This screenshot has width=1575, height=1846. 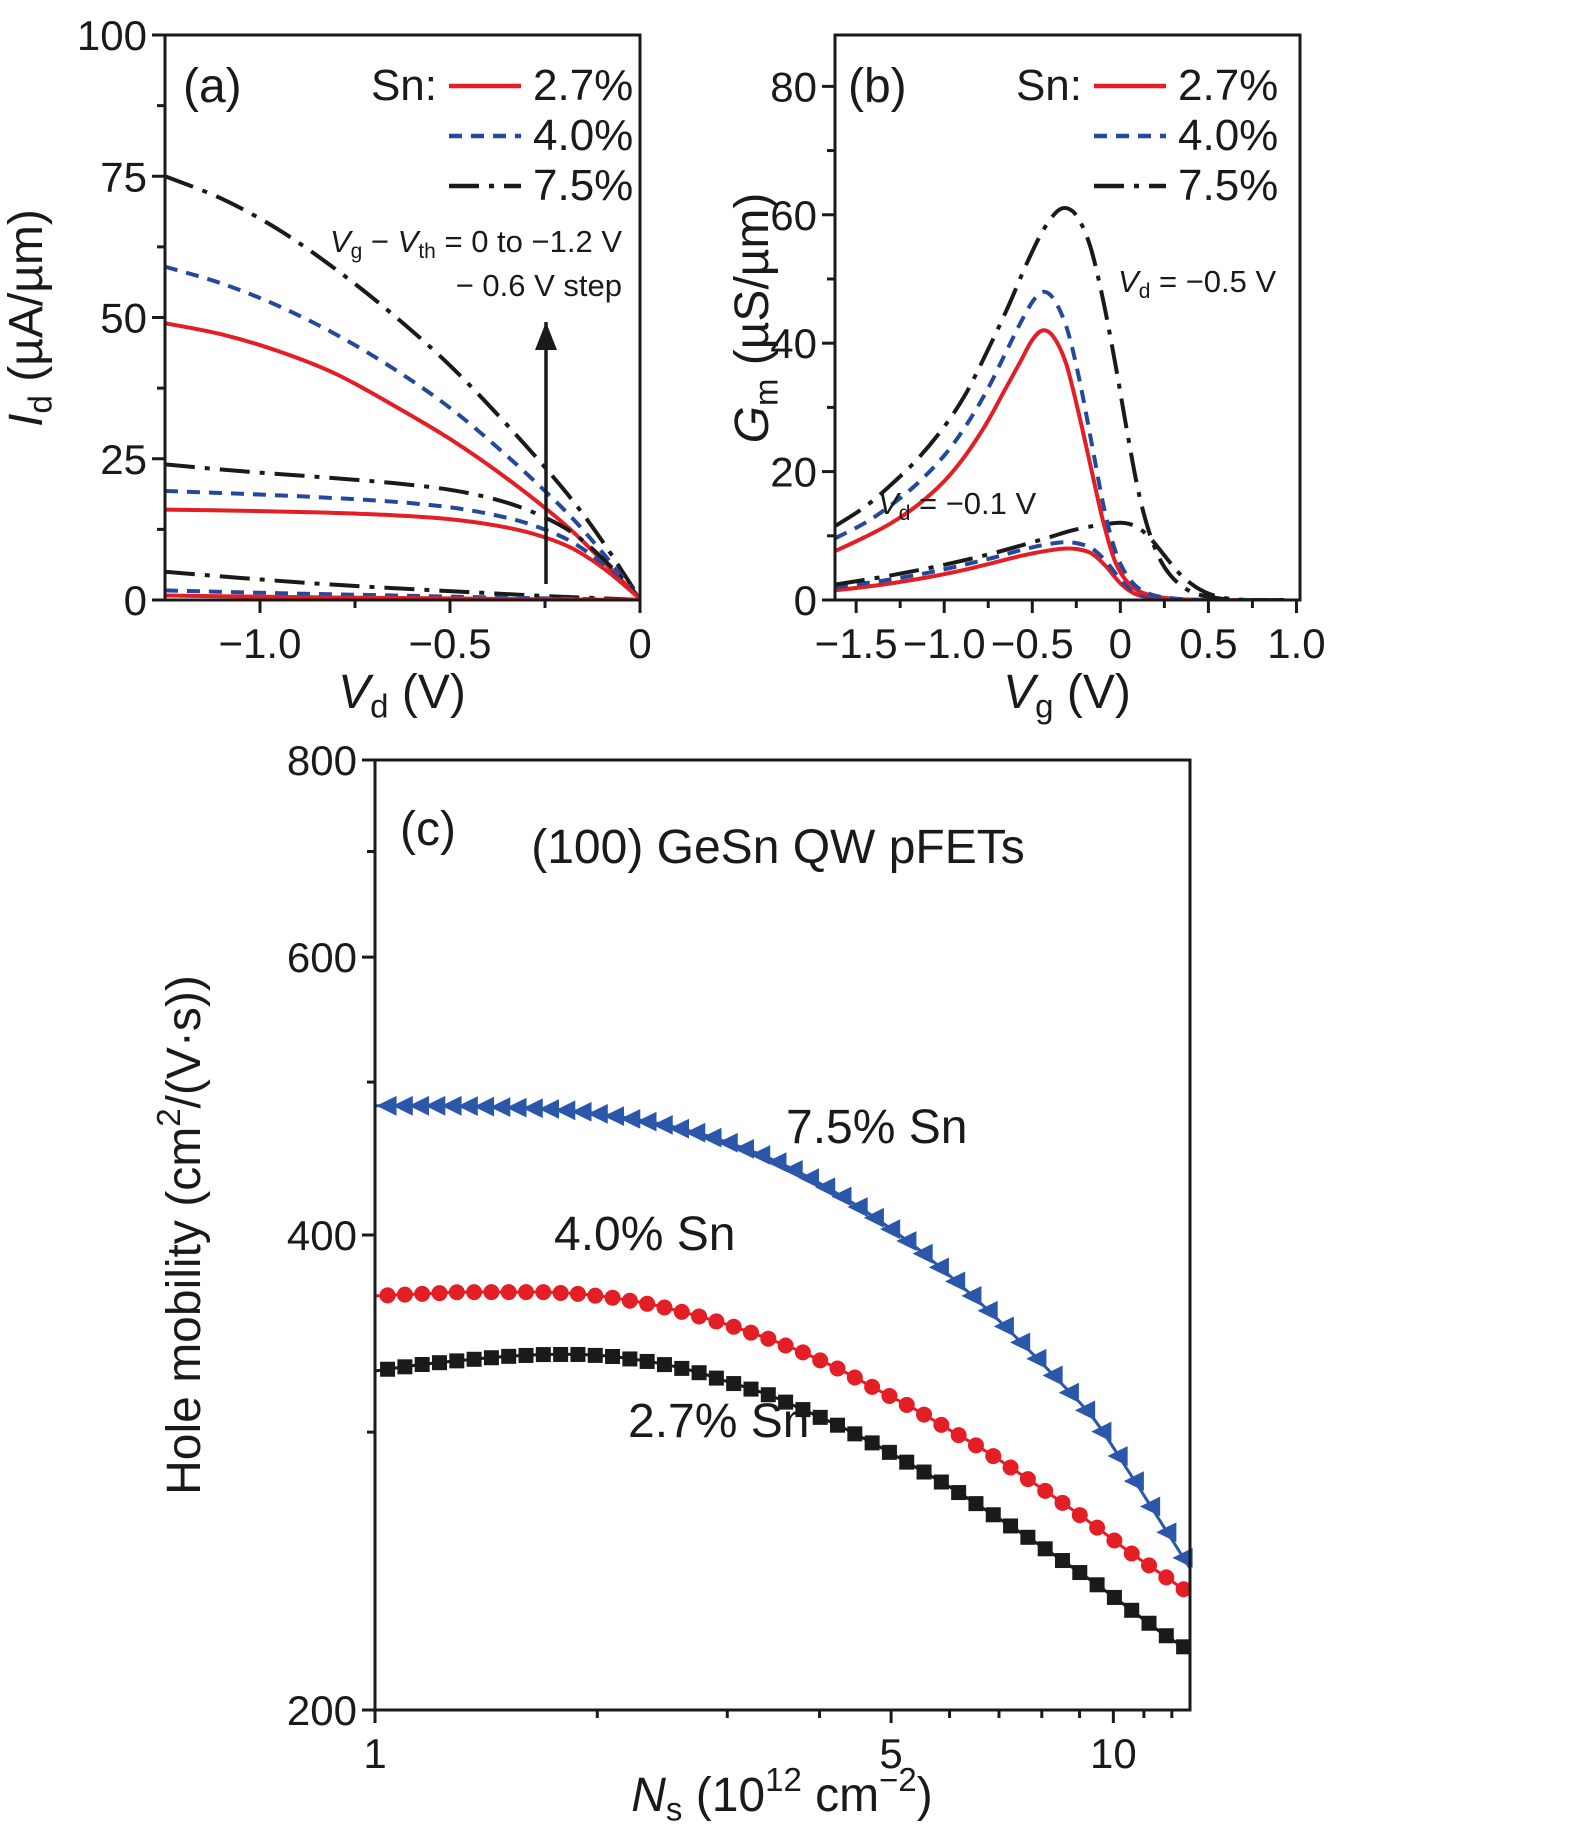 What do you see at coordinates (322, 1235) in the screenshot?
I see `y-tick-label: 400` at bounding box center [322, 1235].